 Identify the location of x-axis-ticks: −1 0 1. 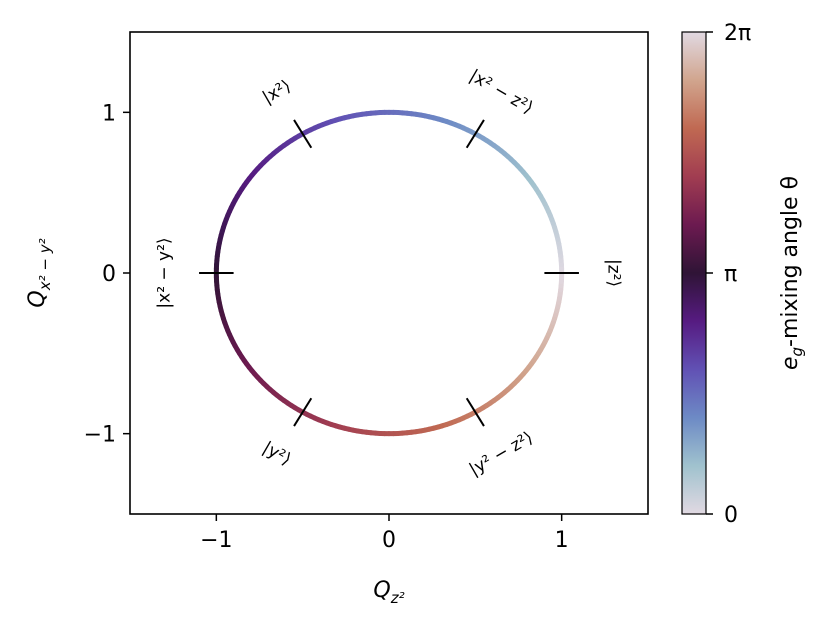
(384, 533).